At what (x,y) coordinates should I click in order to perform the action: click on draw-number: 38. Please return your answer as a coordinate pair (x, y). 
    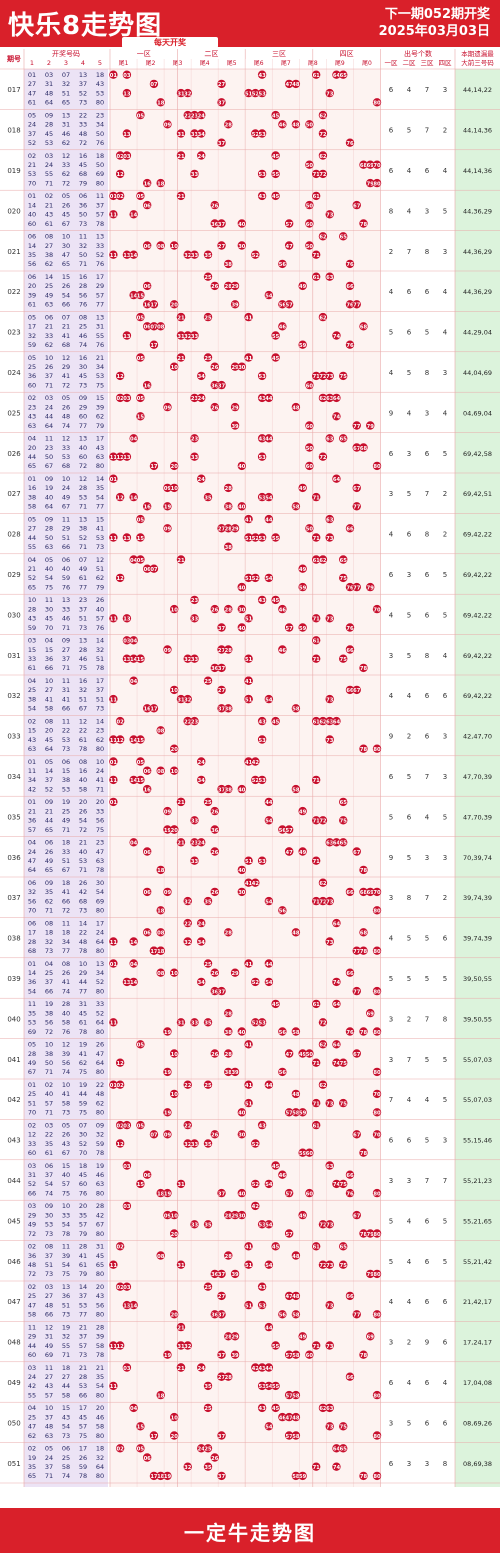
    Looking at the image, I should click on (66, 780).